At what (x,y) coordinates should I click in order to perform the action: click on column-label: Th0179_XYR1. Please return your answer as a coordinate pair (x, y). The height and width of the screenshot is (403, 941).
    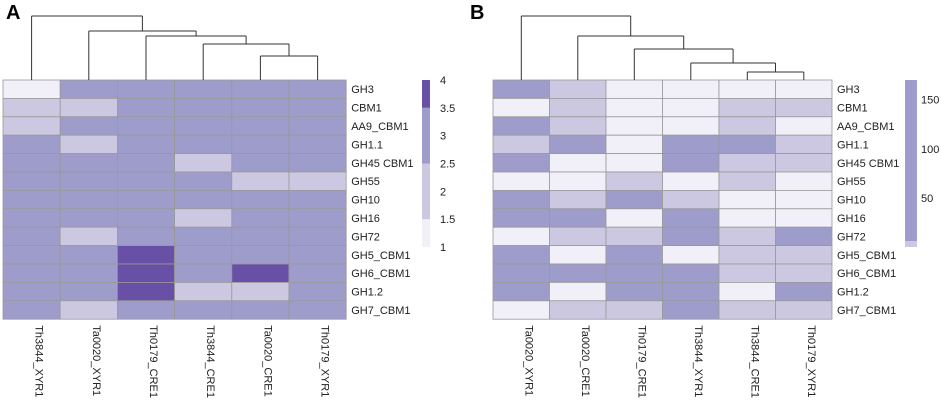
    Looking at the image, I should click on (811, 361).